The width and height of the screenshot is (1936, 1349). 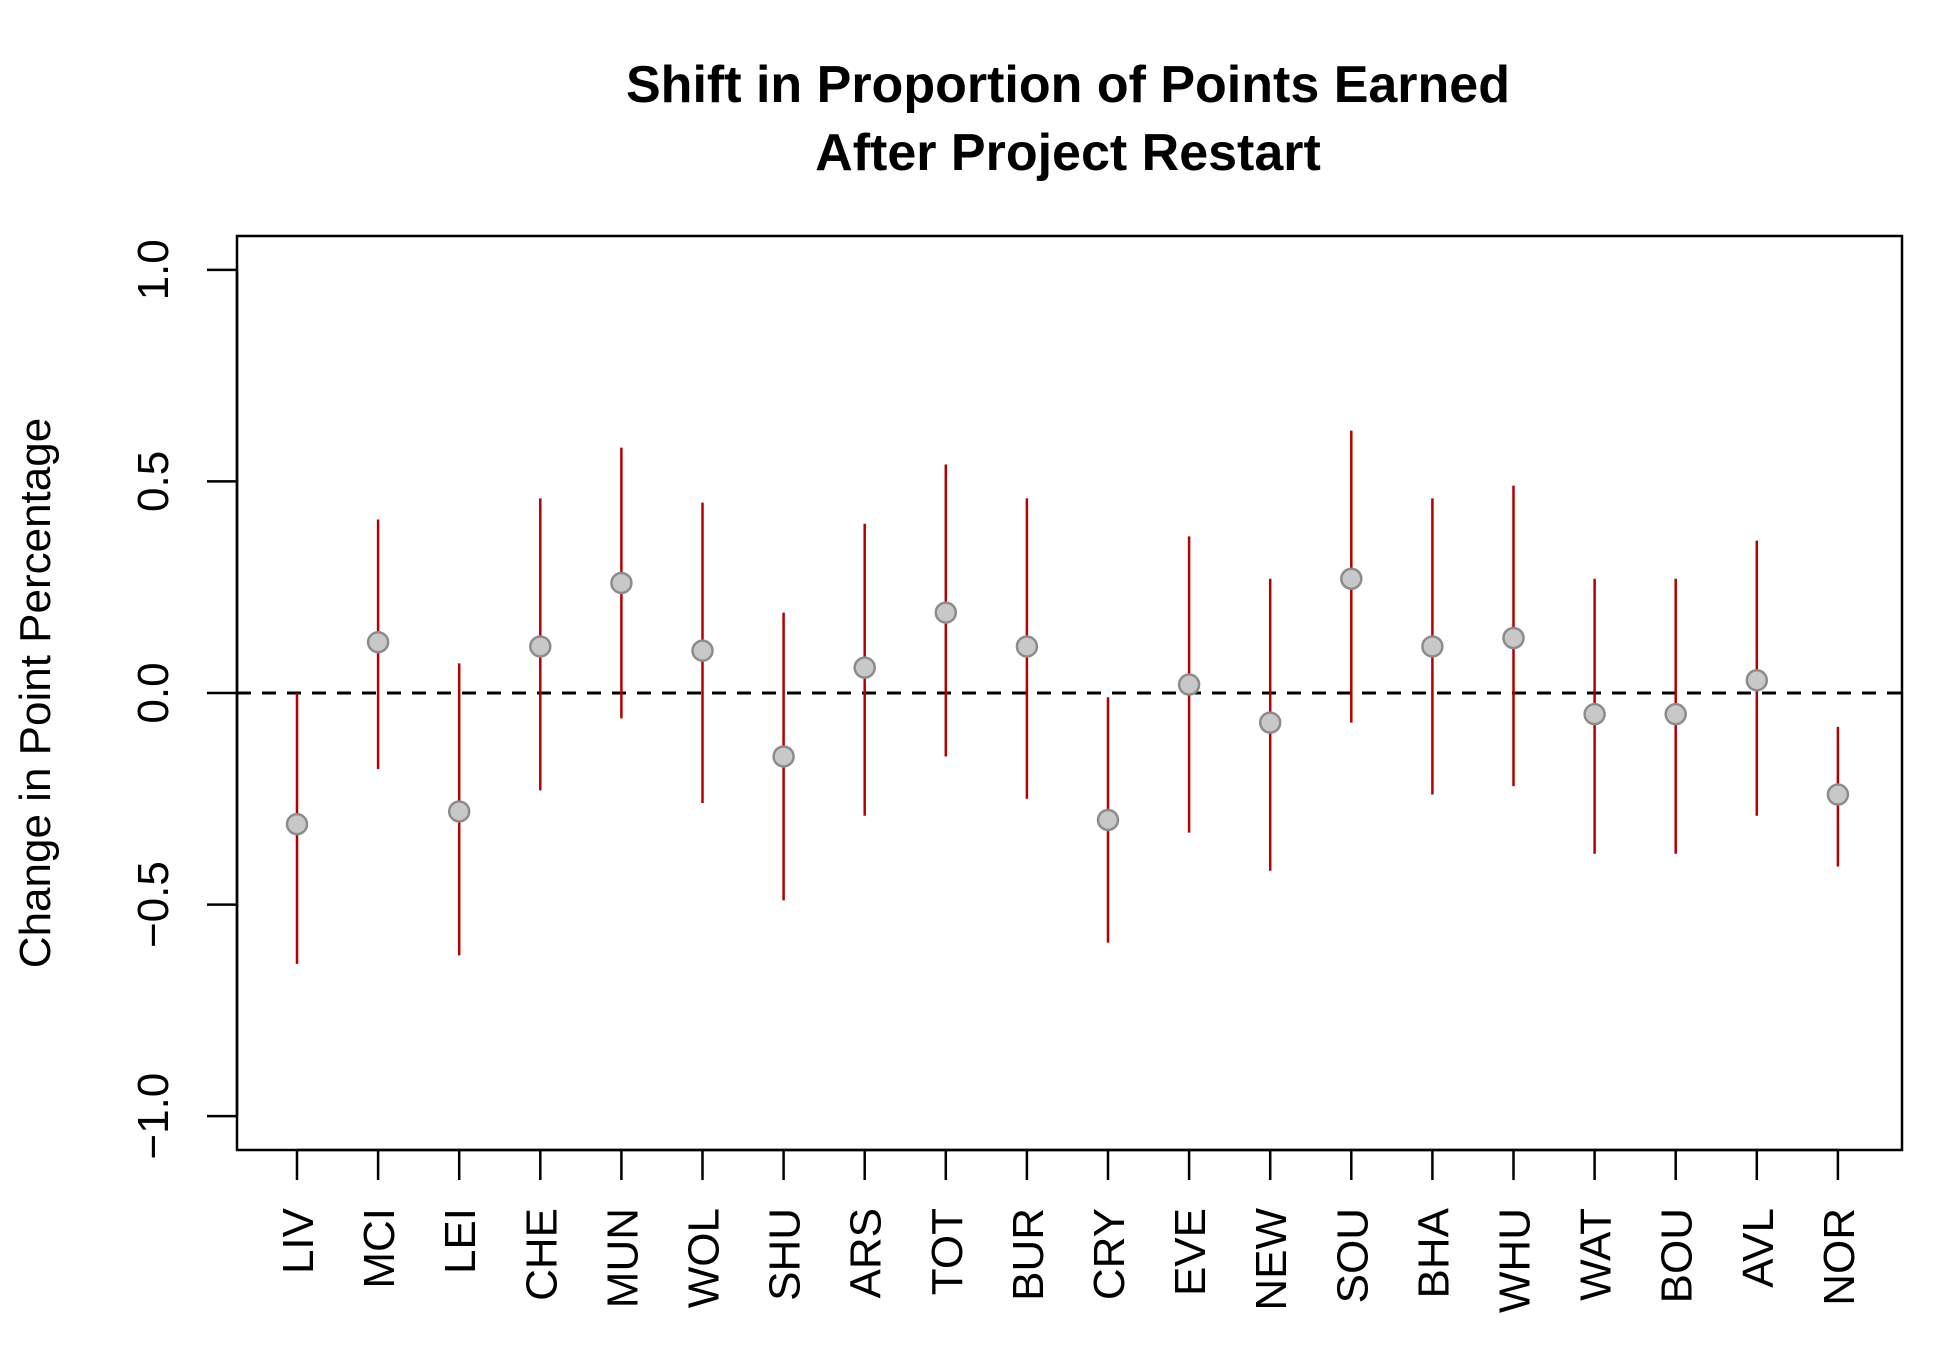 What do you see at coordinates (184, 699) in the screenshot?
I see `y-axis: −1.0 −0.5 0.0 0.5 1.0` at bounding box center [184, 699].